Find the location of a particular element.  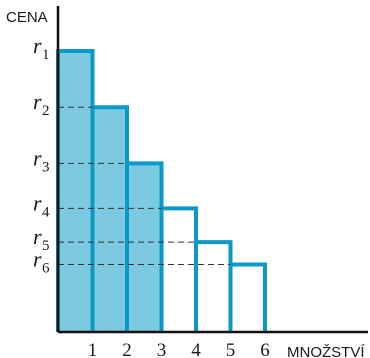

x-tick-labels-group: 1 2 3 4 5 6 is located at coordinates (179, 349).